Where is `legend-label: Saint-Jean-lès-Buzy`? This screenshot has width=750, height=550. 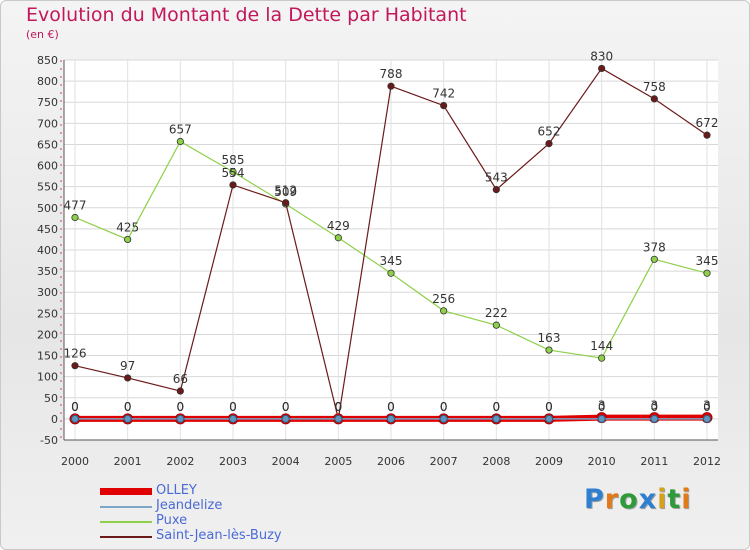
legend-label: Saint-Jean-lès-Buzy is located at coordinates (219, 535).